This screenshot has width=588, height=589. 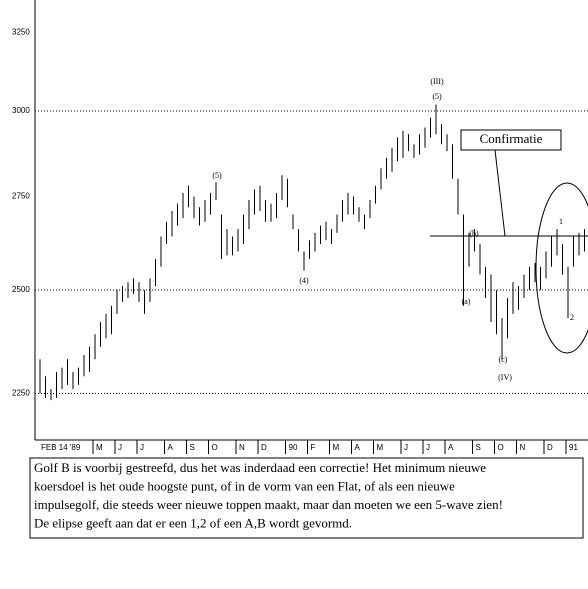 I want to click on y-tick-label: 3250, so click(x=21, y=32).